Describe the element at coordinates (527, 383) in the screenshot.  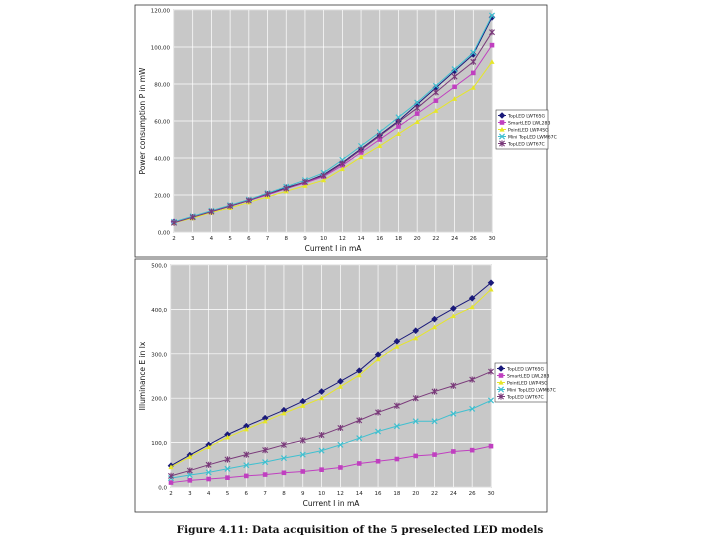
I see `legend-label: PointLED LWP4SG` at that location.